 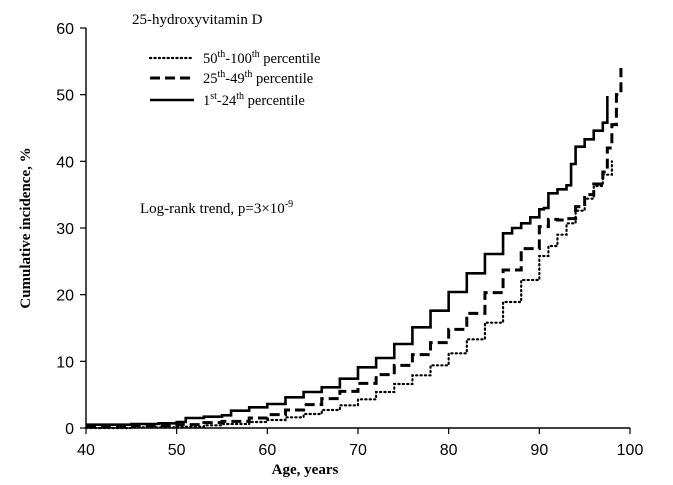 What do you see at coordinates (358, 450) in the screenshot?
I see `x-tick-label: 70` at bounding box center [358, 450].